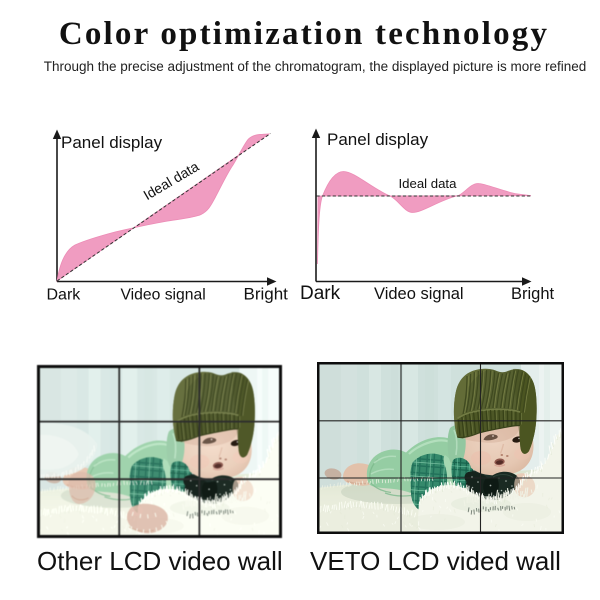 The width and height of the screenshot is (600, 600). What do you see at coordinates (428, 183) in the screenshot?
I see `svg-text: Ideal data` at bounding box center [428, 183].